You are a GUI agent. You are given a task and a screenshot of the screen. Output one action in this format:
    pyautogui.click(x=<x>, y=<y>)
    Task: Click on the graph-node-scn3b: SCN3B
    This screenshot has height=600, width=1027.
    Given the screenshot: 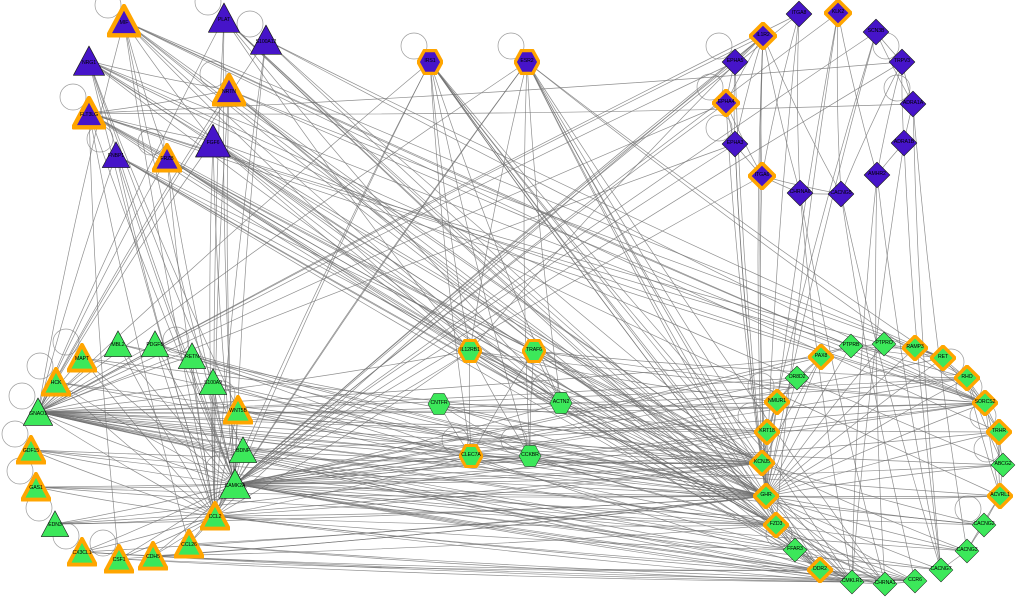 What is the action you would take?
    pyautogui.click(x=876, y=32)
    